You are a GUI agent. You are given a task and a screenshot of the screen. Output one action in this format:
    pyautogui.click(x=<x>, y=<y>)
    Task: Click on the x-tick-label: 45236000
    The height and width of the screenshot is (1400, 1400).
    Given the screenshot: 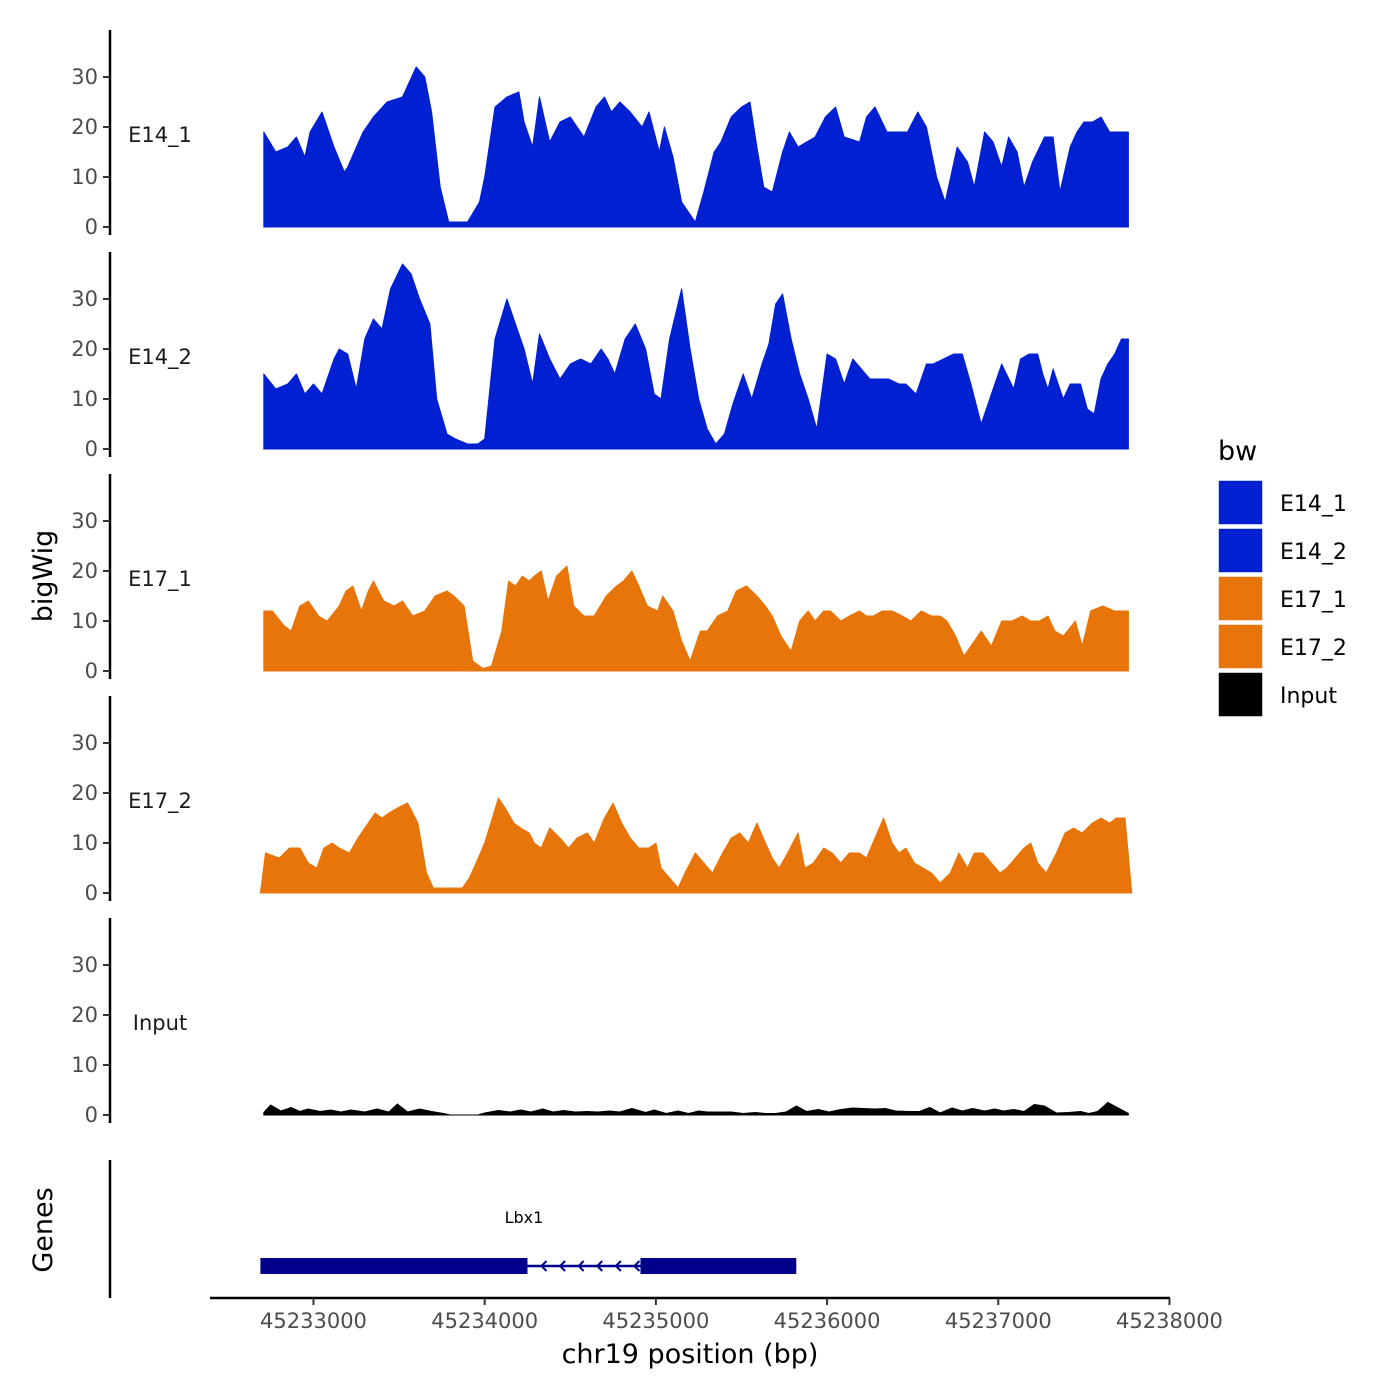 What is the action you would take?
    pyautogui.click(x=827, y=1321)
    